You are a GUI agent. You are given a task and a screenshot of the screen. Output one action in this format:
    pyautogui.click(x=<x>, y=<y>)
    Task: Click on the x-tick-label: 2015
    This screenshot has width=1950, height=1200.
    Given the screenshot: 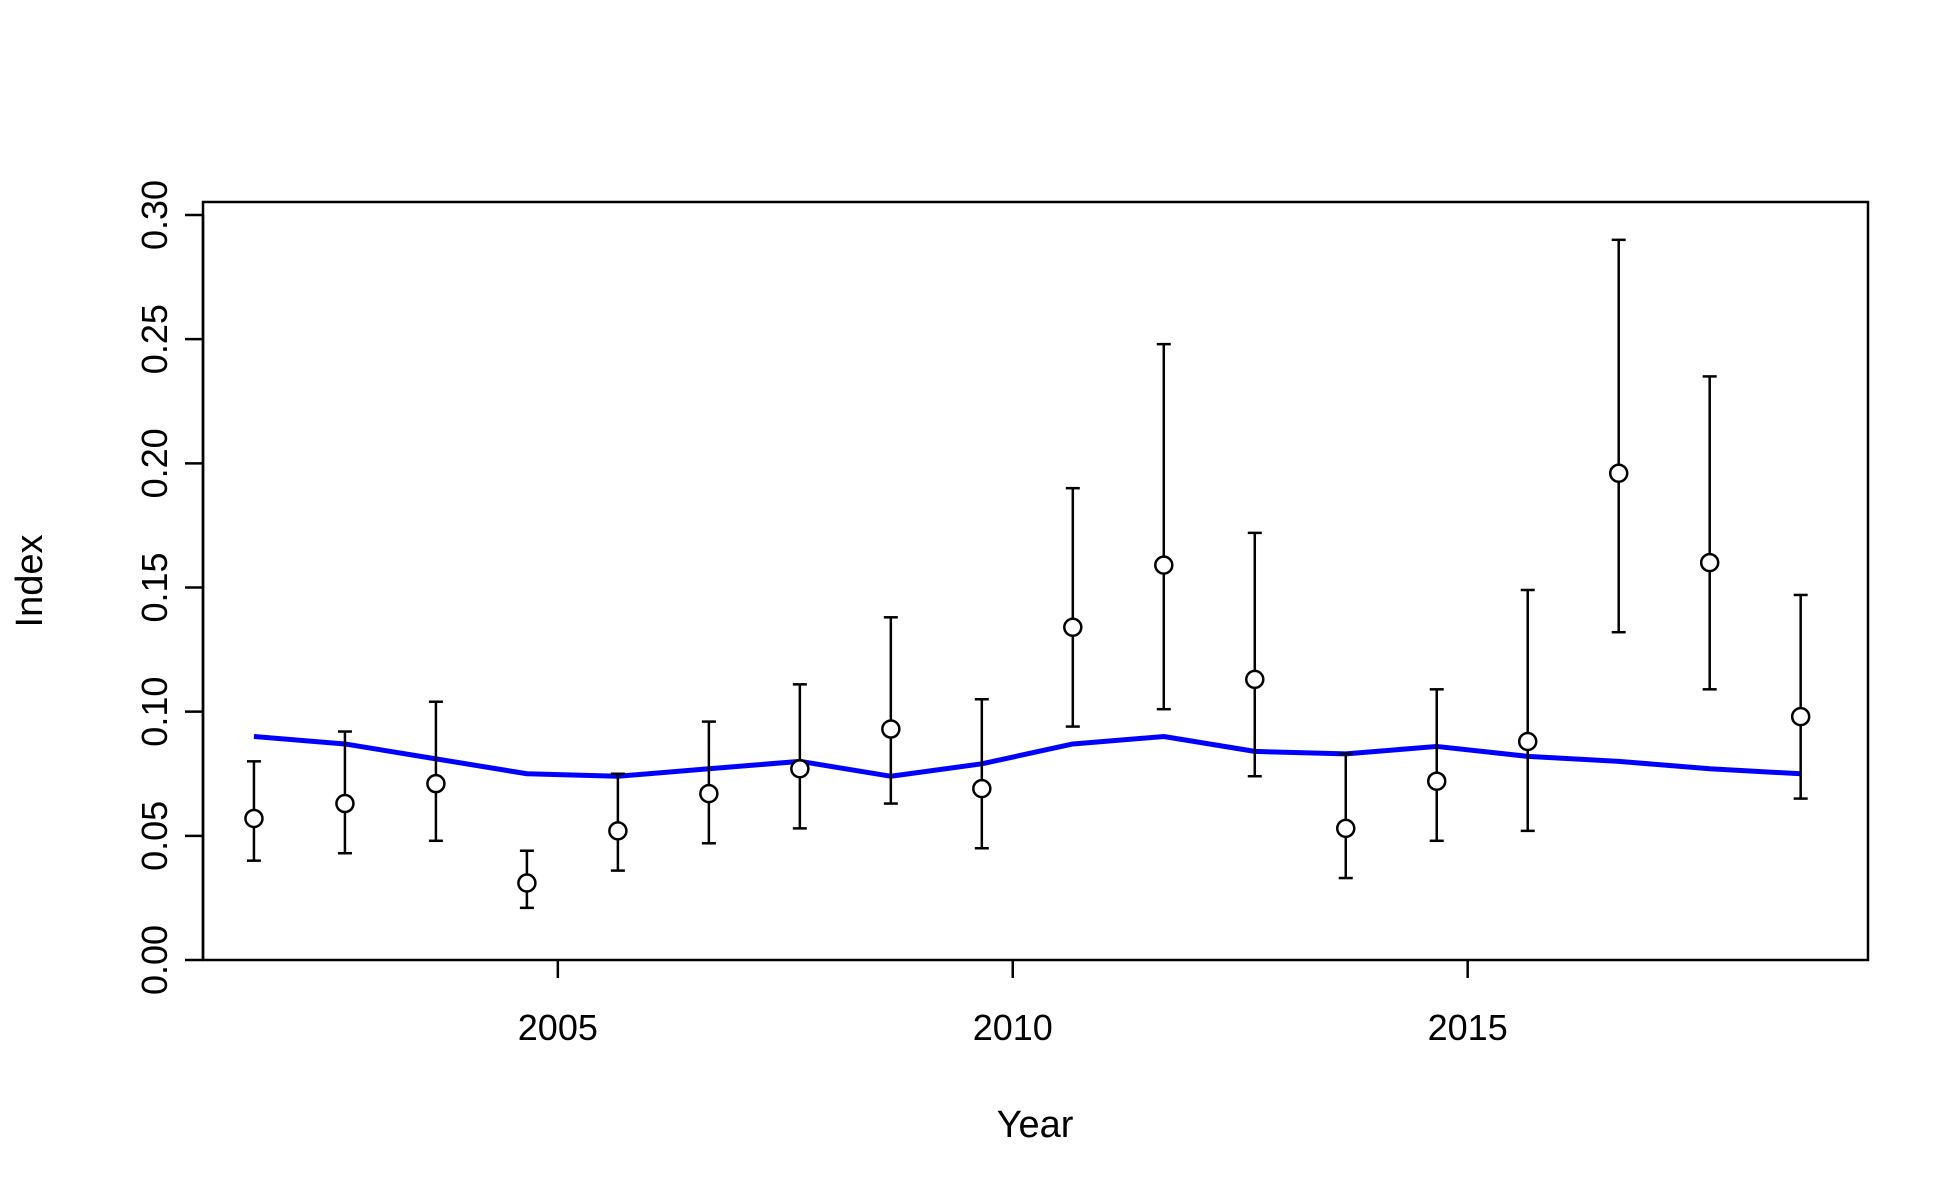 What is the action you would take?
    pyautogui.click(x=1468, y=1027)
    